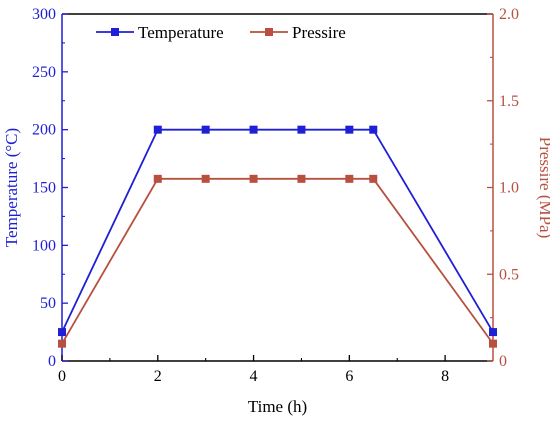 This screenshot has width=550, height=421. What do you see at coordinates (277, 406) in the screenshot?
I see `x-axis-title: Time (h)` at bounding box center [277, 406].